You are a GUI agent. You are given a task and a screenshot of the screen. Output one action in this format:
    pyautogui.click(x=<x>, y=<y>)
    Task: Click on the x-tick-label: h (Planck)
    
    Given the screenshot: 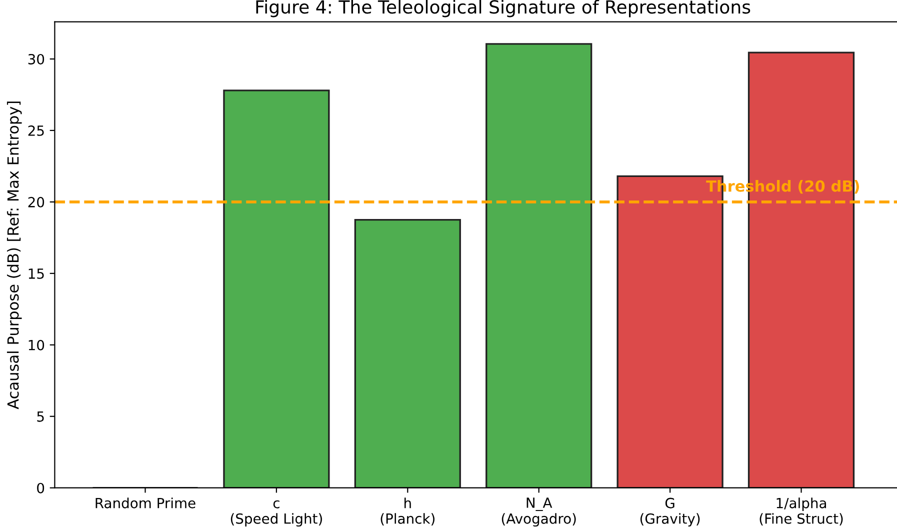 What is the action you would take?
    pyautogui.click(x=407, y=512)
    